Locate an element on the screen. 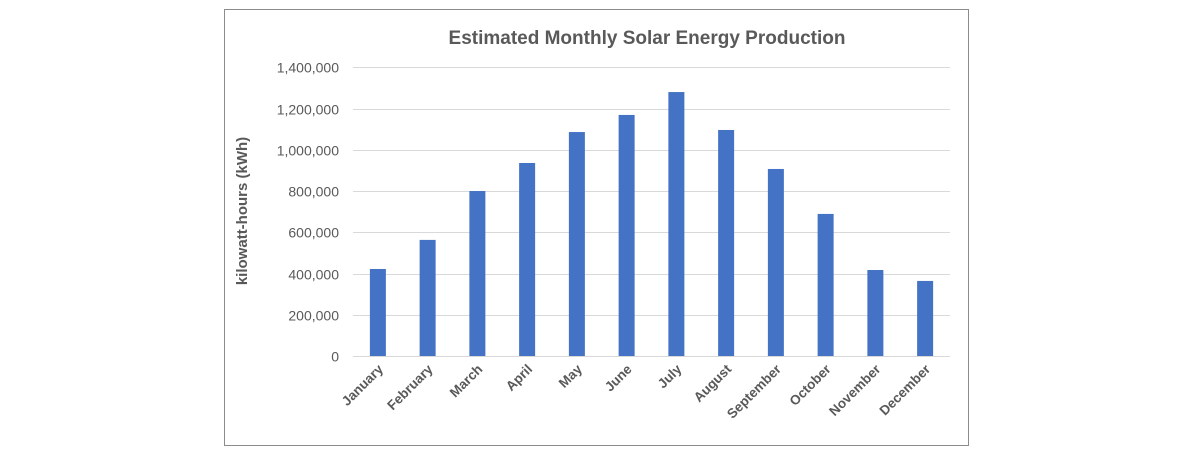 The height and width of the screenshot is (457, 1200). x-tick-label: January is located at coordinates (363, 385).